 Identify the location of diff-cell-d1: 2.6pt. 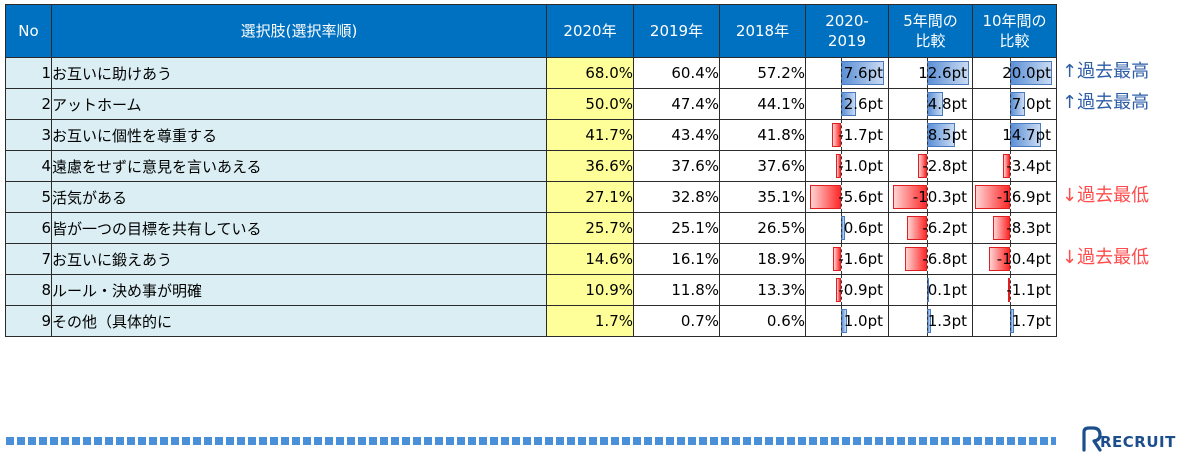
(847, 104).